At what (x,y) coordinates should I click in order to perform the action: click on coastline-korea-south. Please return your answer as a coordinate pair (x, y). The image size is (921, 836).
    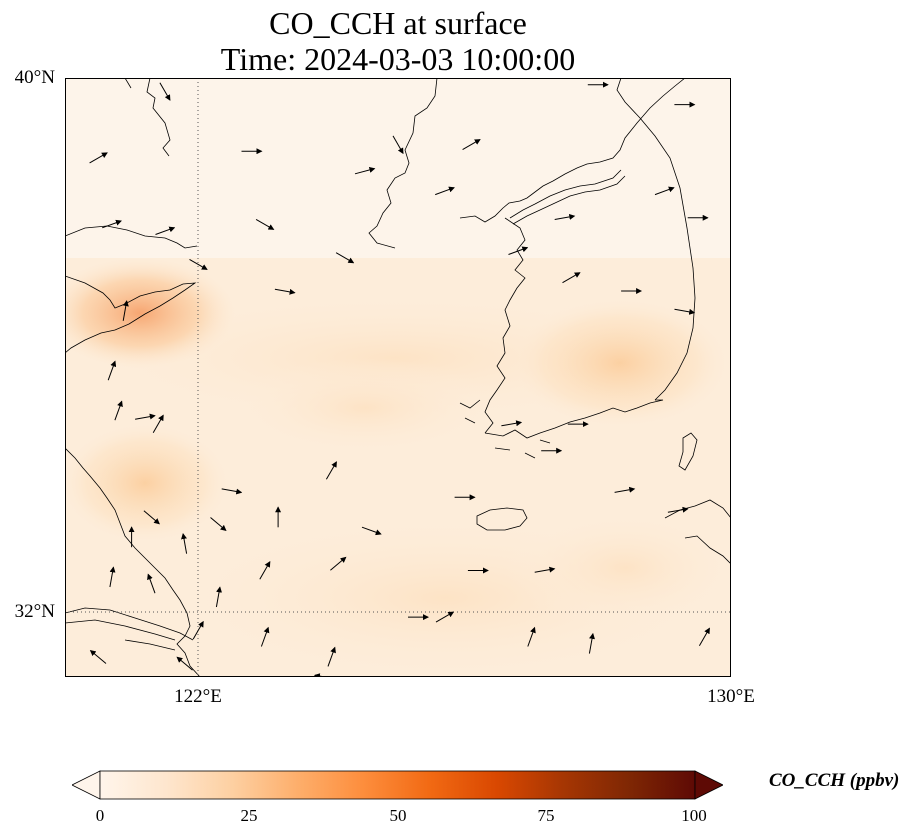
    Looking at the image, I should click on (574, 419).